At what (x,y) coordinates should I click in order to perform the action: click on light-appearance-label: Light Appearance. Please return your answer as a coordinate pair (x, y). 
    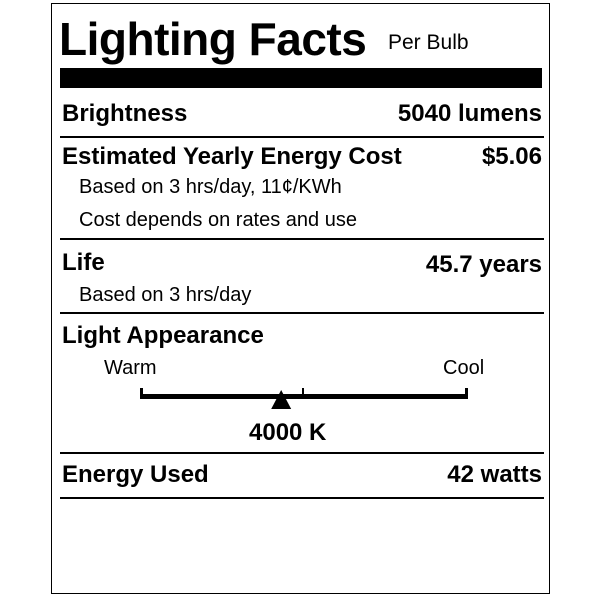
    Looking at the image, I should click on (163, 335).